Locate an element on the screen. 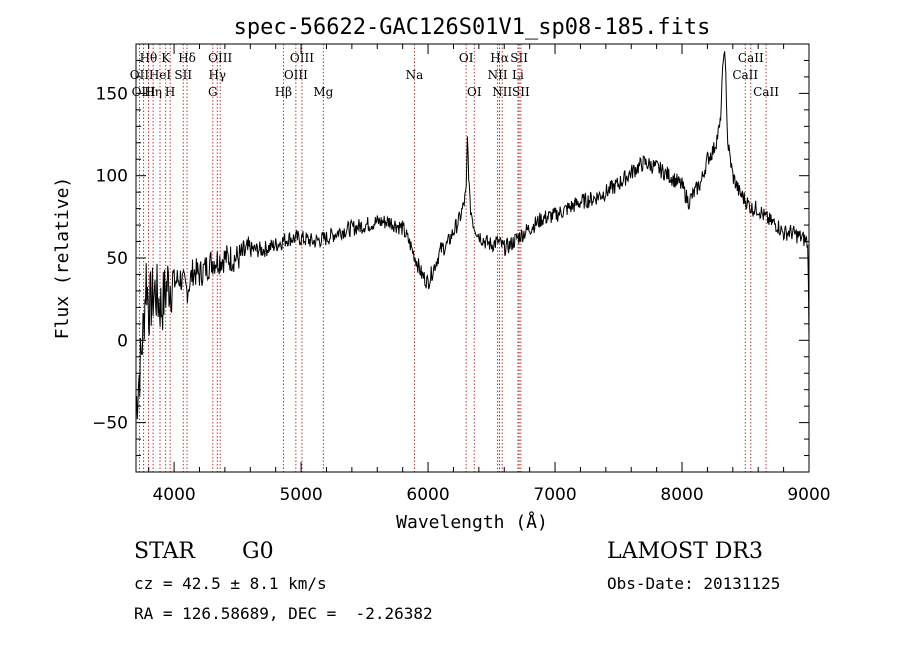 The width and height of the screenshot is (900, 649). line-label-22: SII is located at coordinates (519, 58).